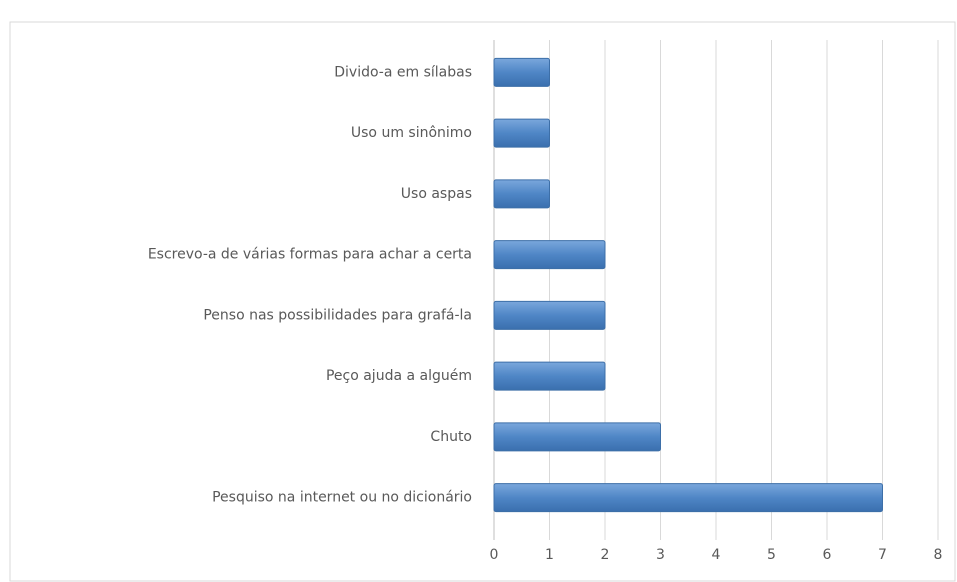 The image size is (957, 582). I want to click on x-tick-label: 6, so click(827, 555).